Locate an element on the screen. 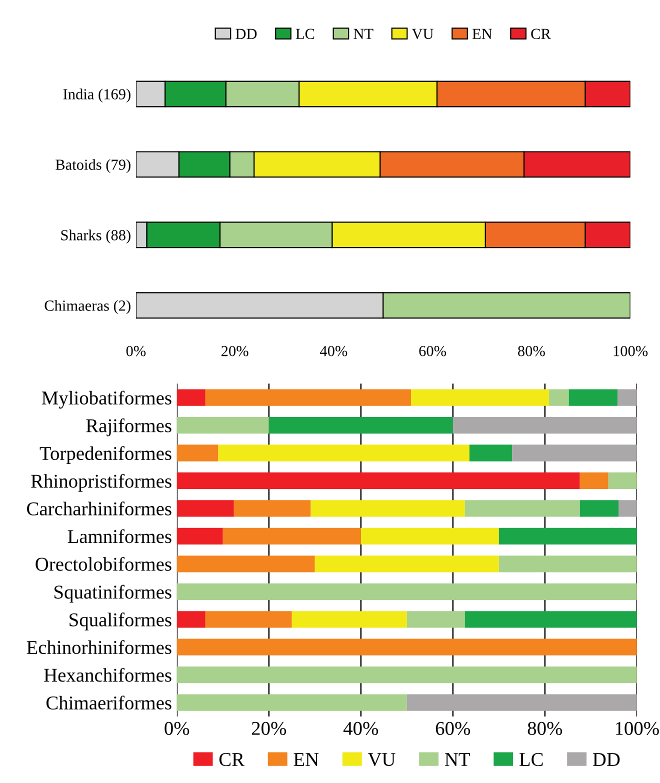 The width and height of the screenshot is (660, 783). y-tick-label: Rajiformes is located at coordinates (129, 427).